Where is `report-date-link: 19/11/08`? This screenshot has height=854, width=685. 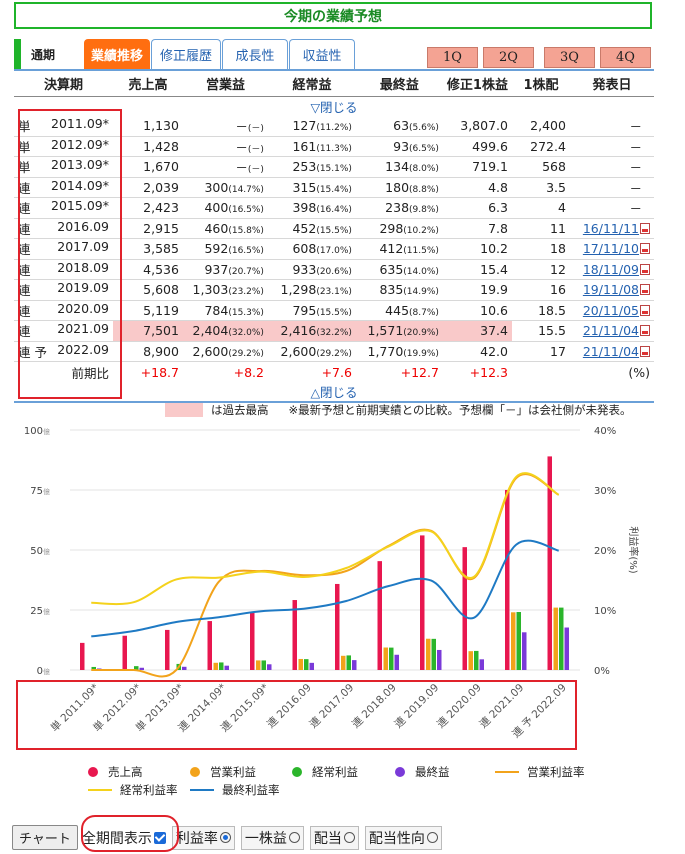 report-date-link: 19/11/08 is located at coordinates (610, 290).